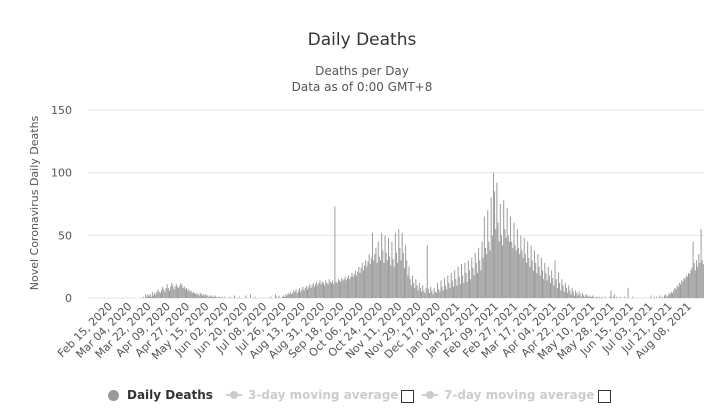 This screenshot has height=417, width=724. I want to click on y-tick-label: 0, so click(68, 298).